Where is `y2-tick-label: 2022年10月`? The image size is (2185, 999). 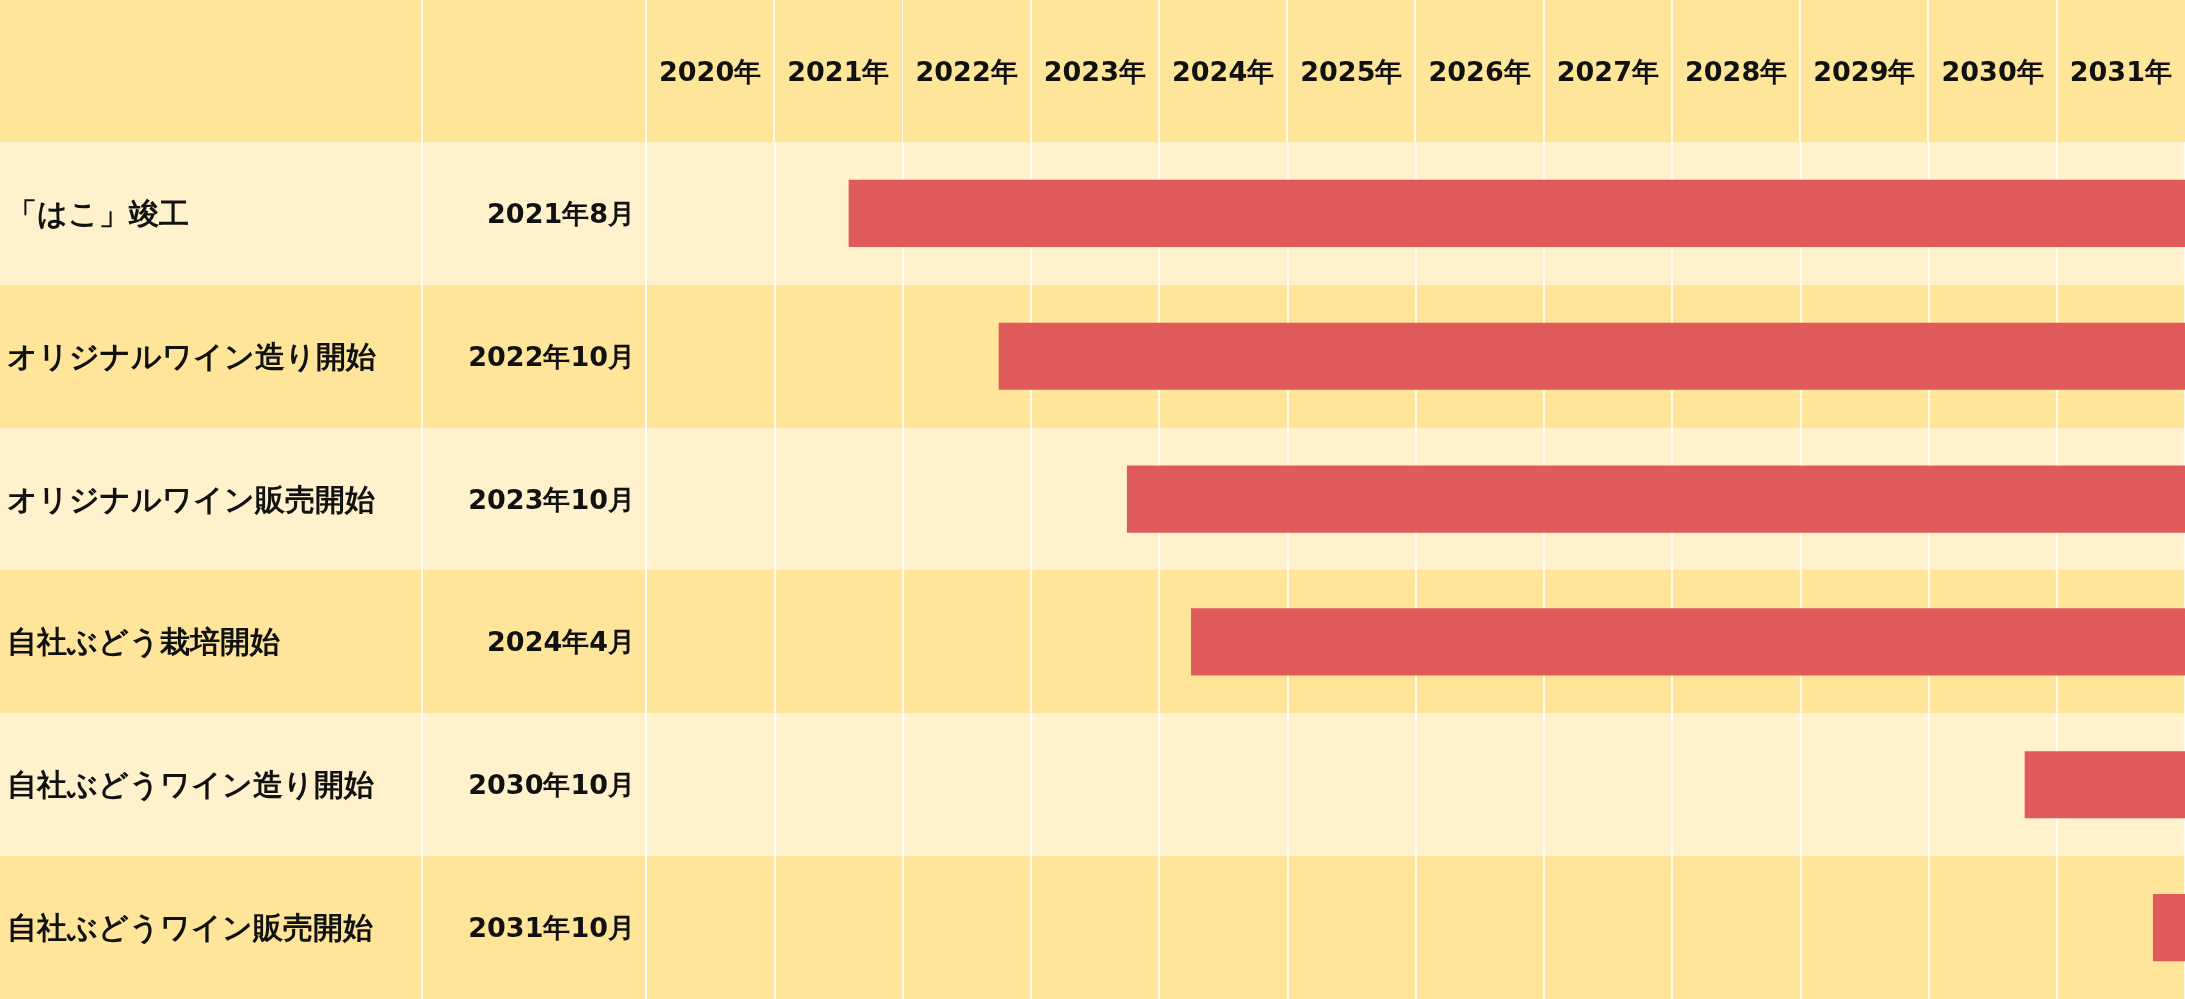 y2-tick-label: 2022年10月 is located at coordinates (551, 356).